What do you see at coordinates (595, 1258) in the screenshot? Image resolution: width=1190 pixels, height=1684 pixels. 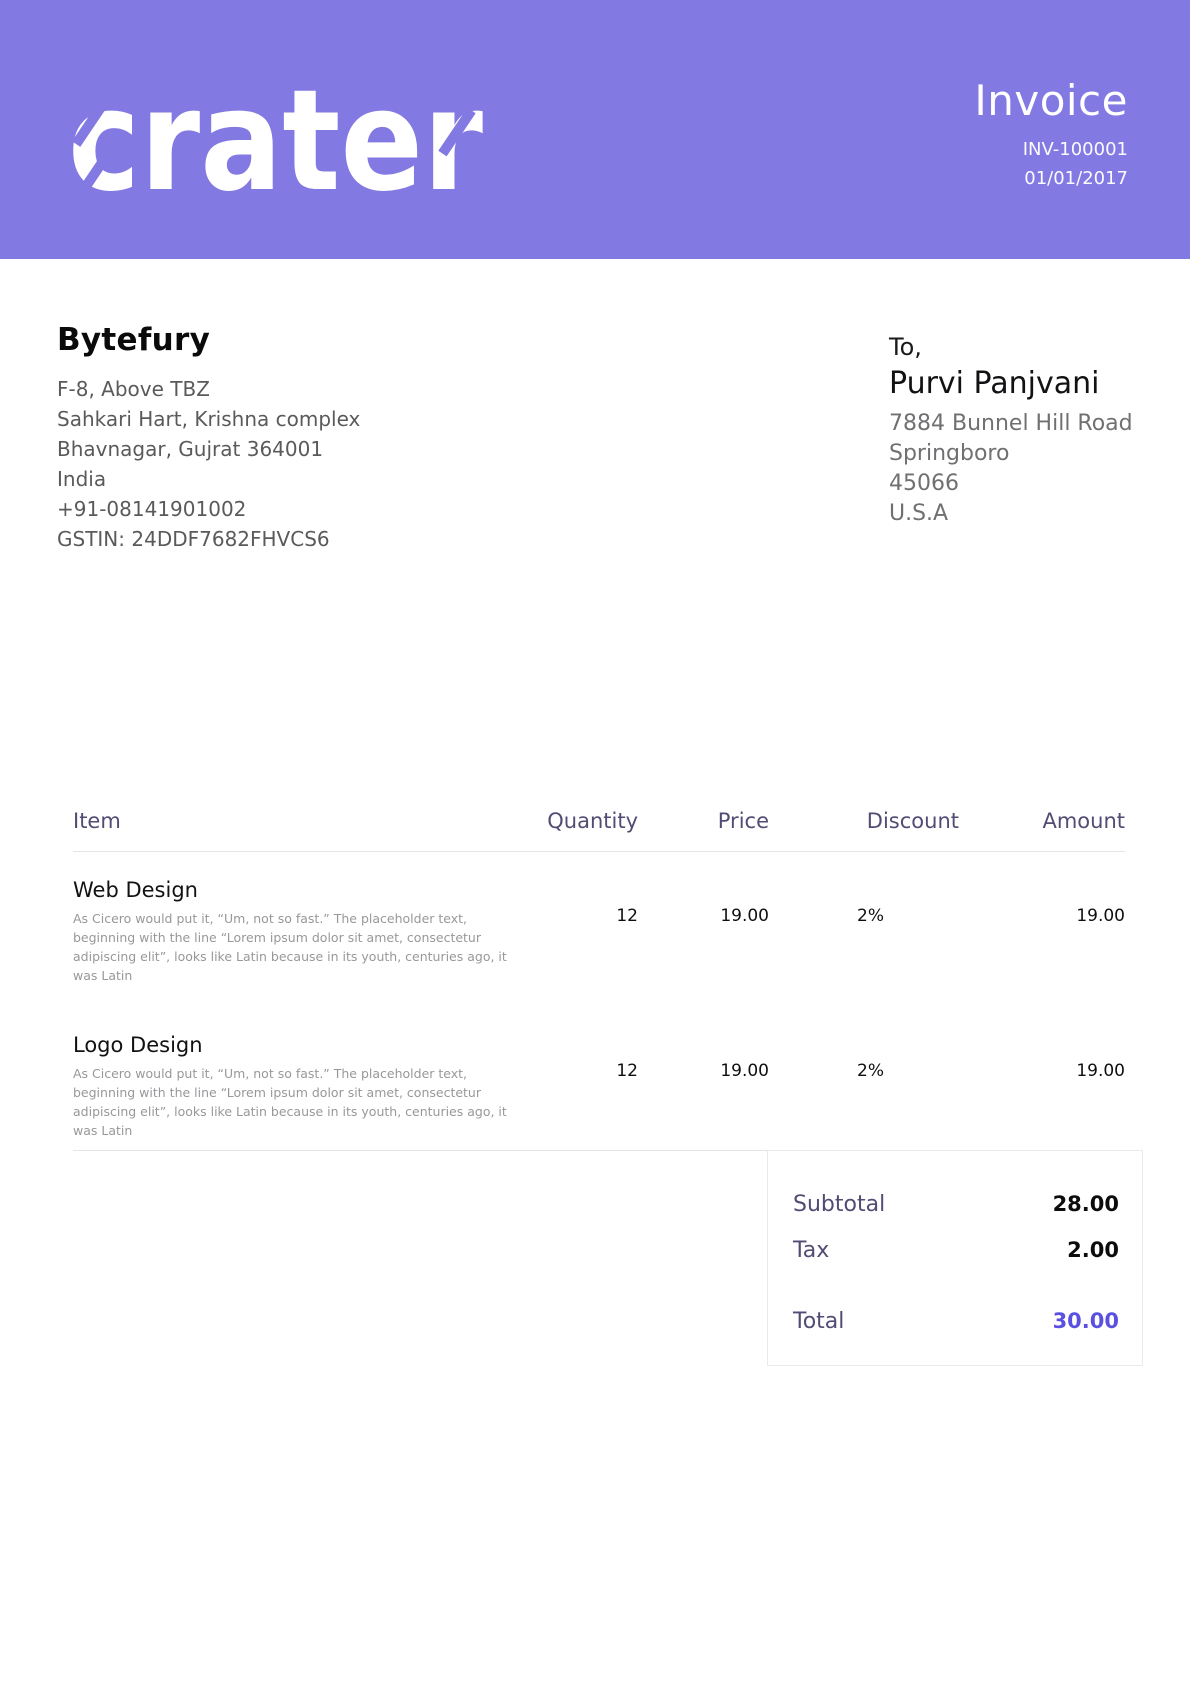 I see `totals-section: Subtotal 28.00 Tax 2.00 Total 30.00` at bounding box center [595, 1258].